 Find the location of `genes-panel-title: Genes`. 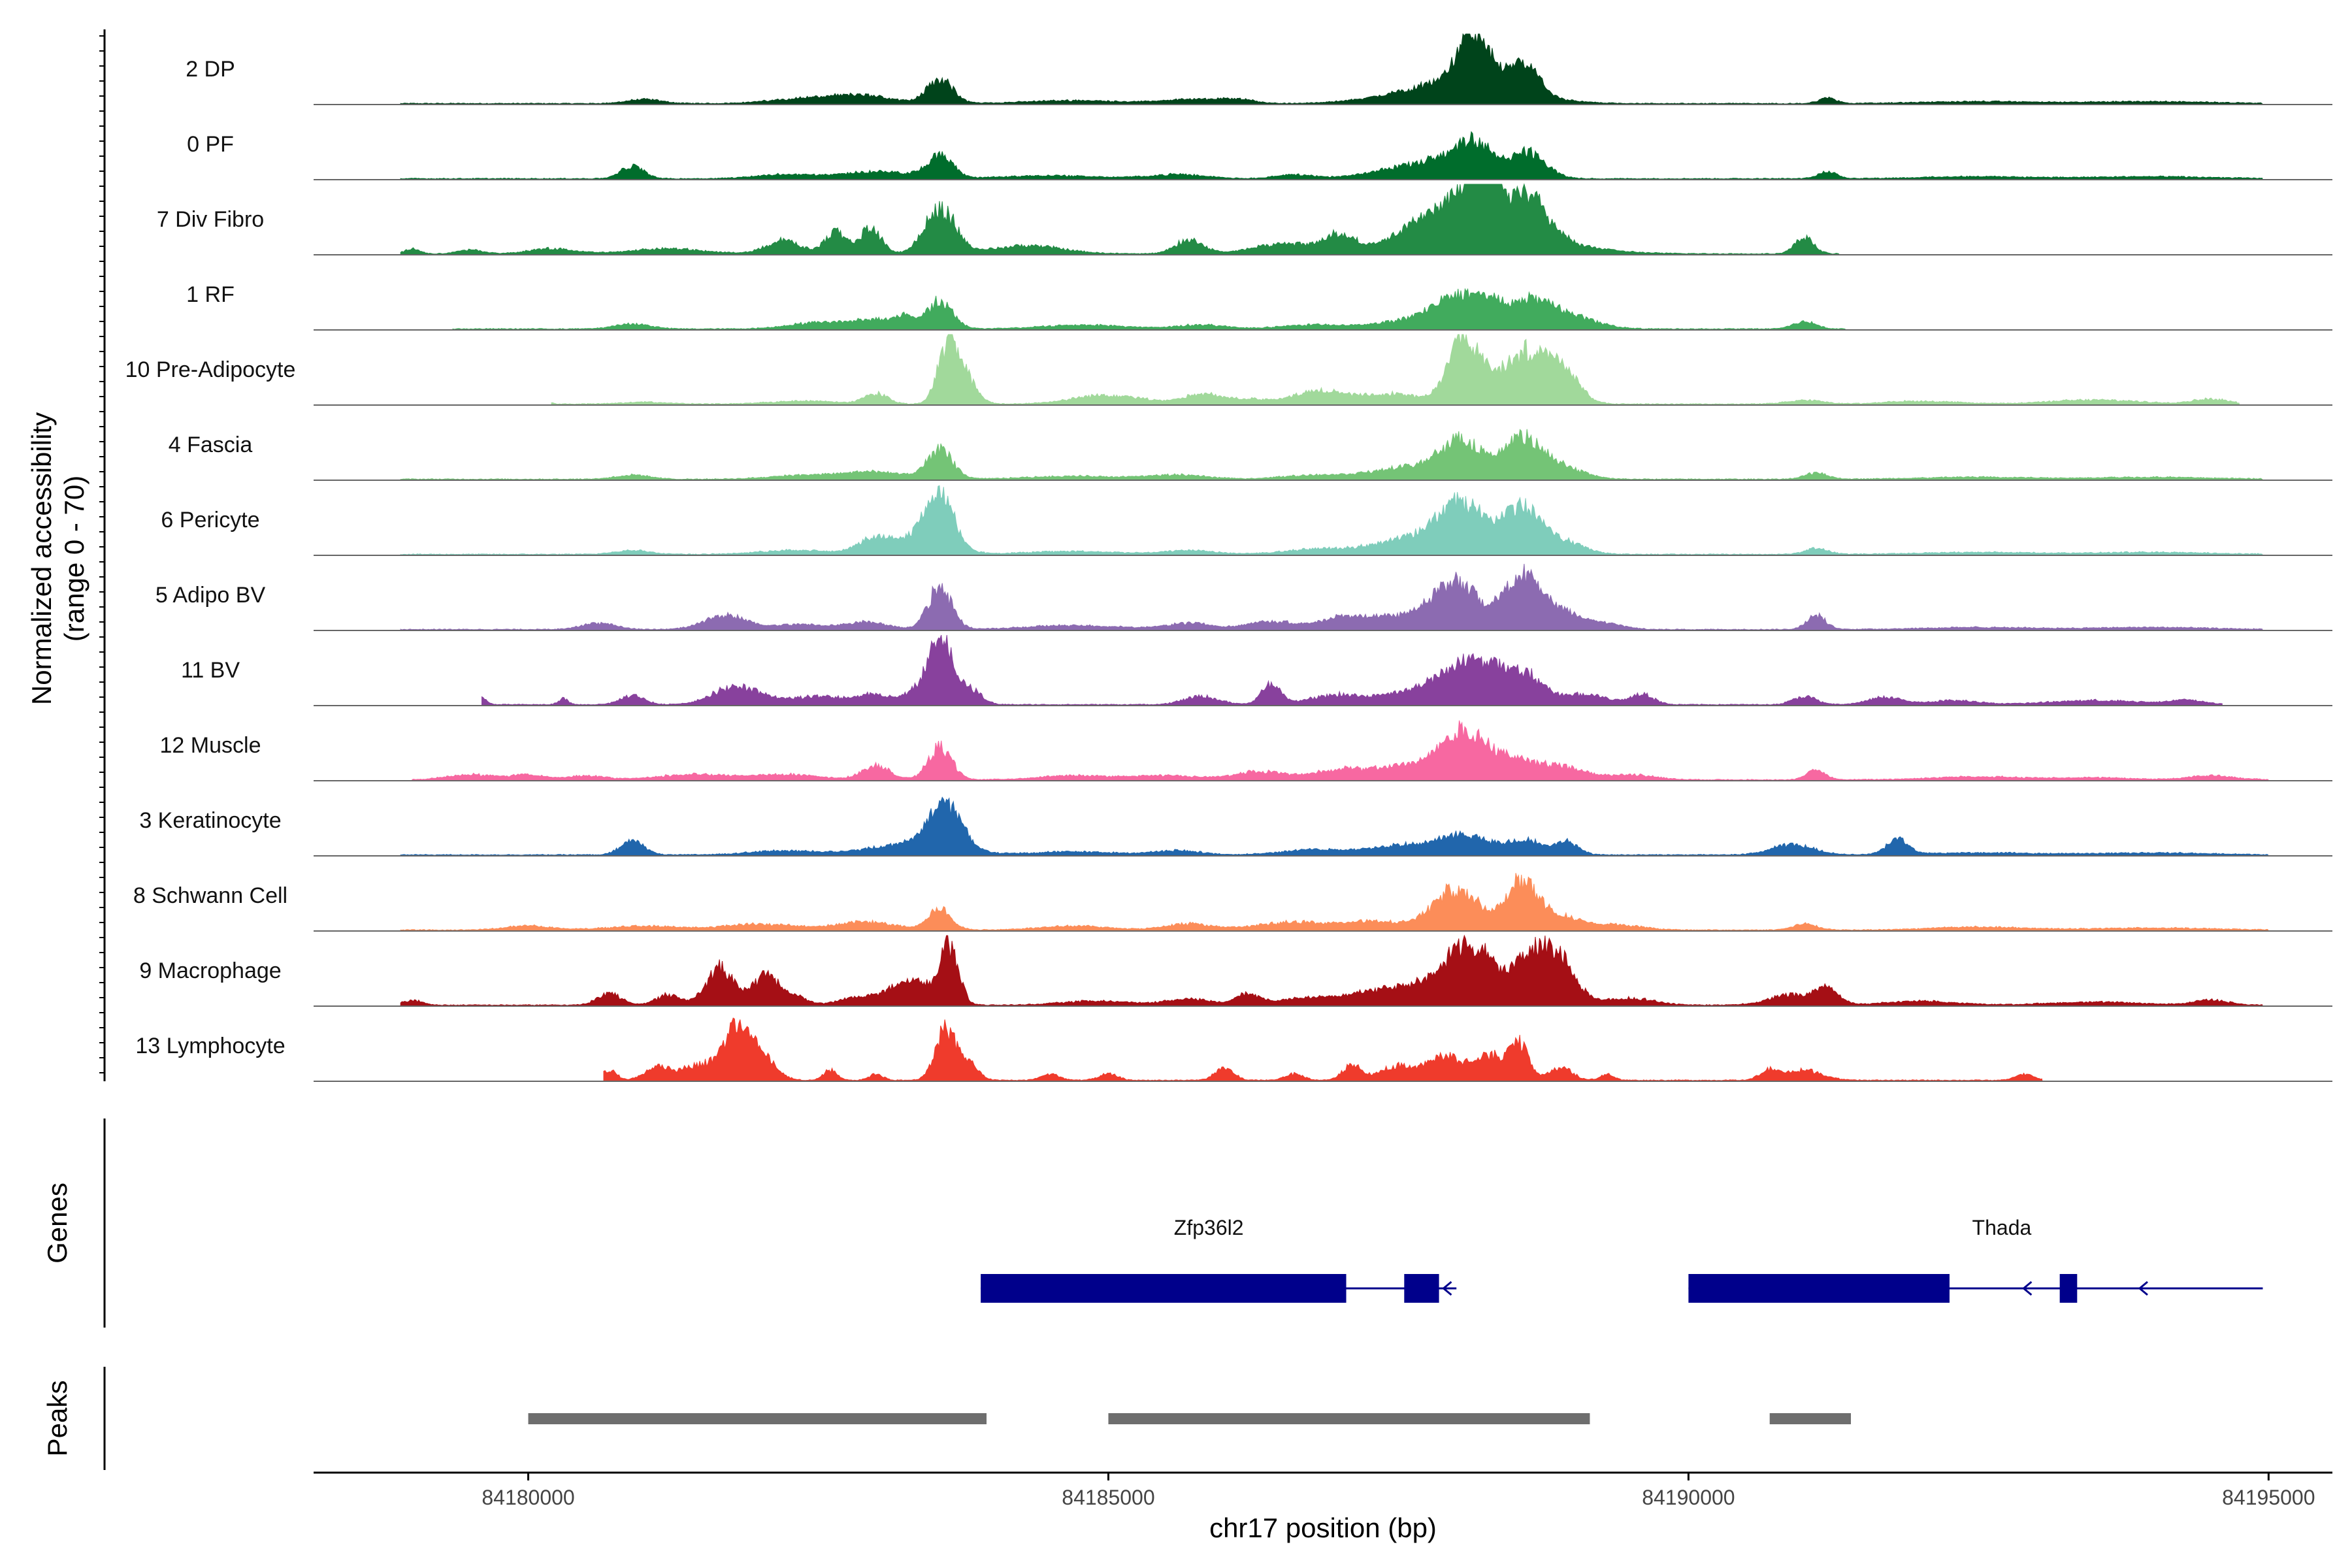

genes-panel-title: Genes is located at coordinates (57, 1223).